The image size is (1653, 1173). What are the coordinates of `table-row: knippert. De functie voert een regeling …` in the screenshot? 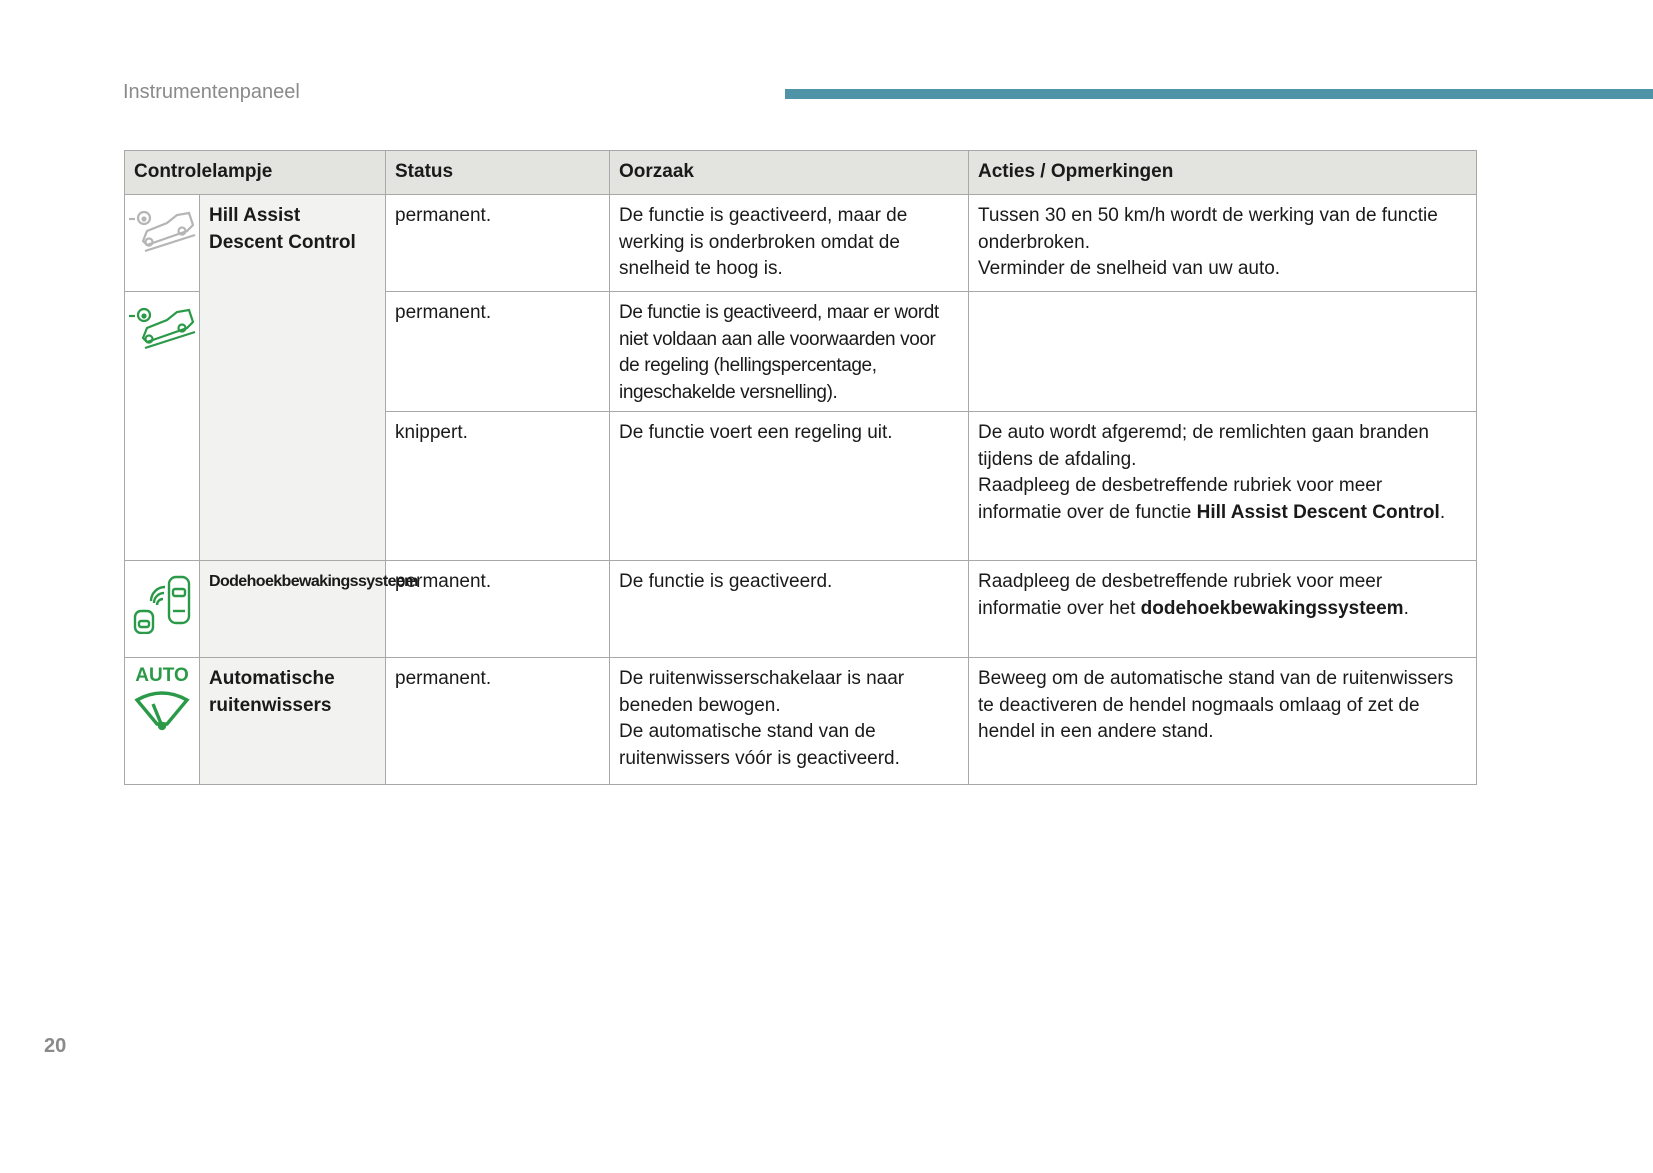 It's located at (801, 486).